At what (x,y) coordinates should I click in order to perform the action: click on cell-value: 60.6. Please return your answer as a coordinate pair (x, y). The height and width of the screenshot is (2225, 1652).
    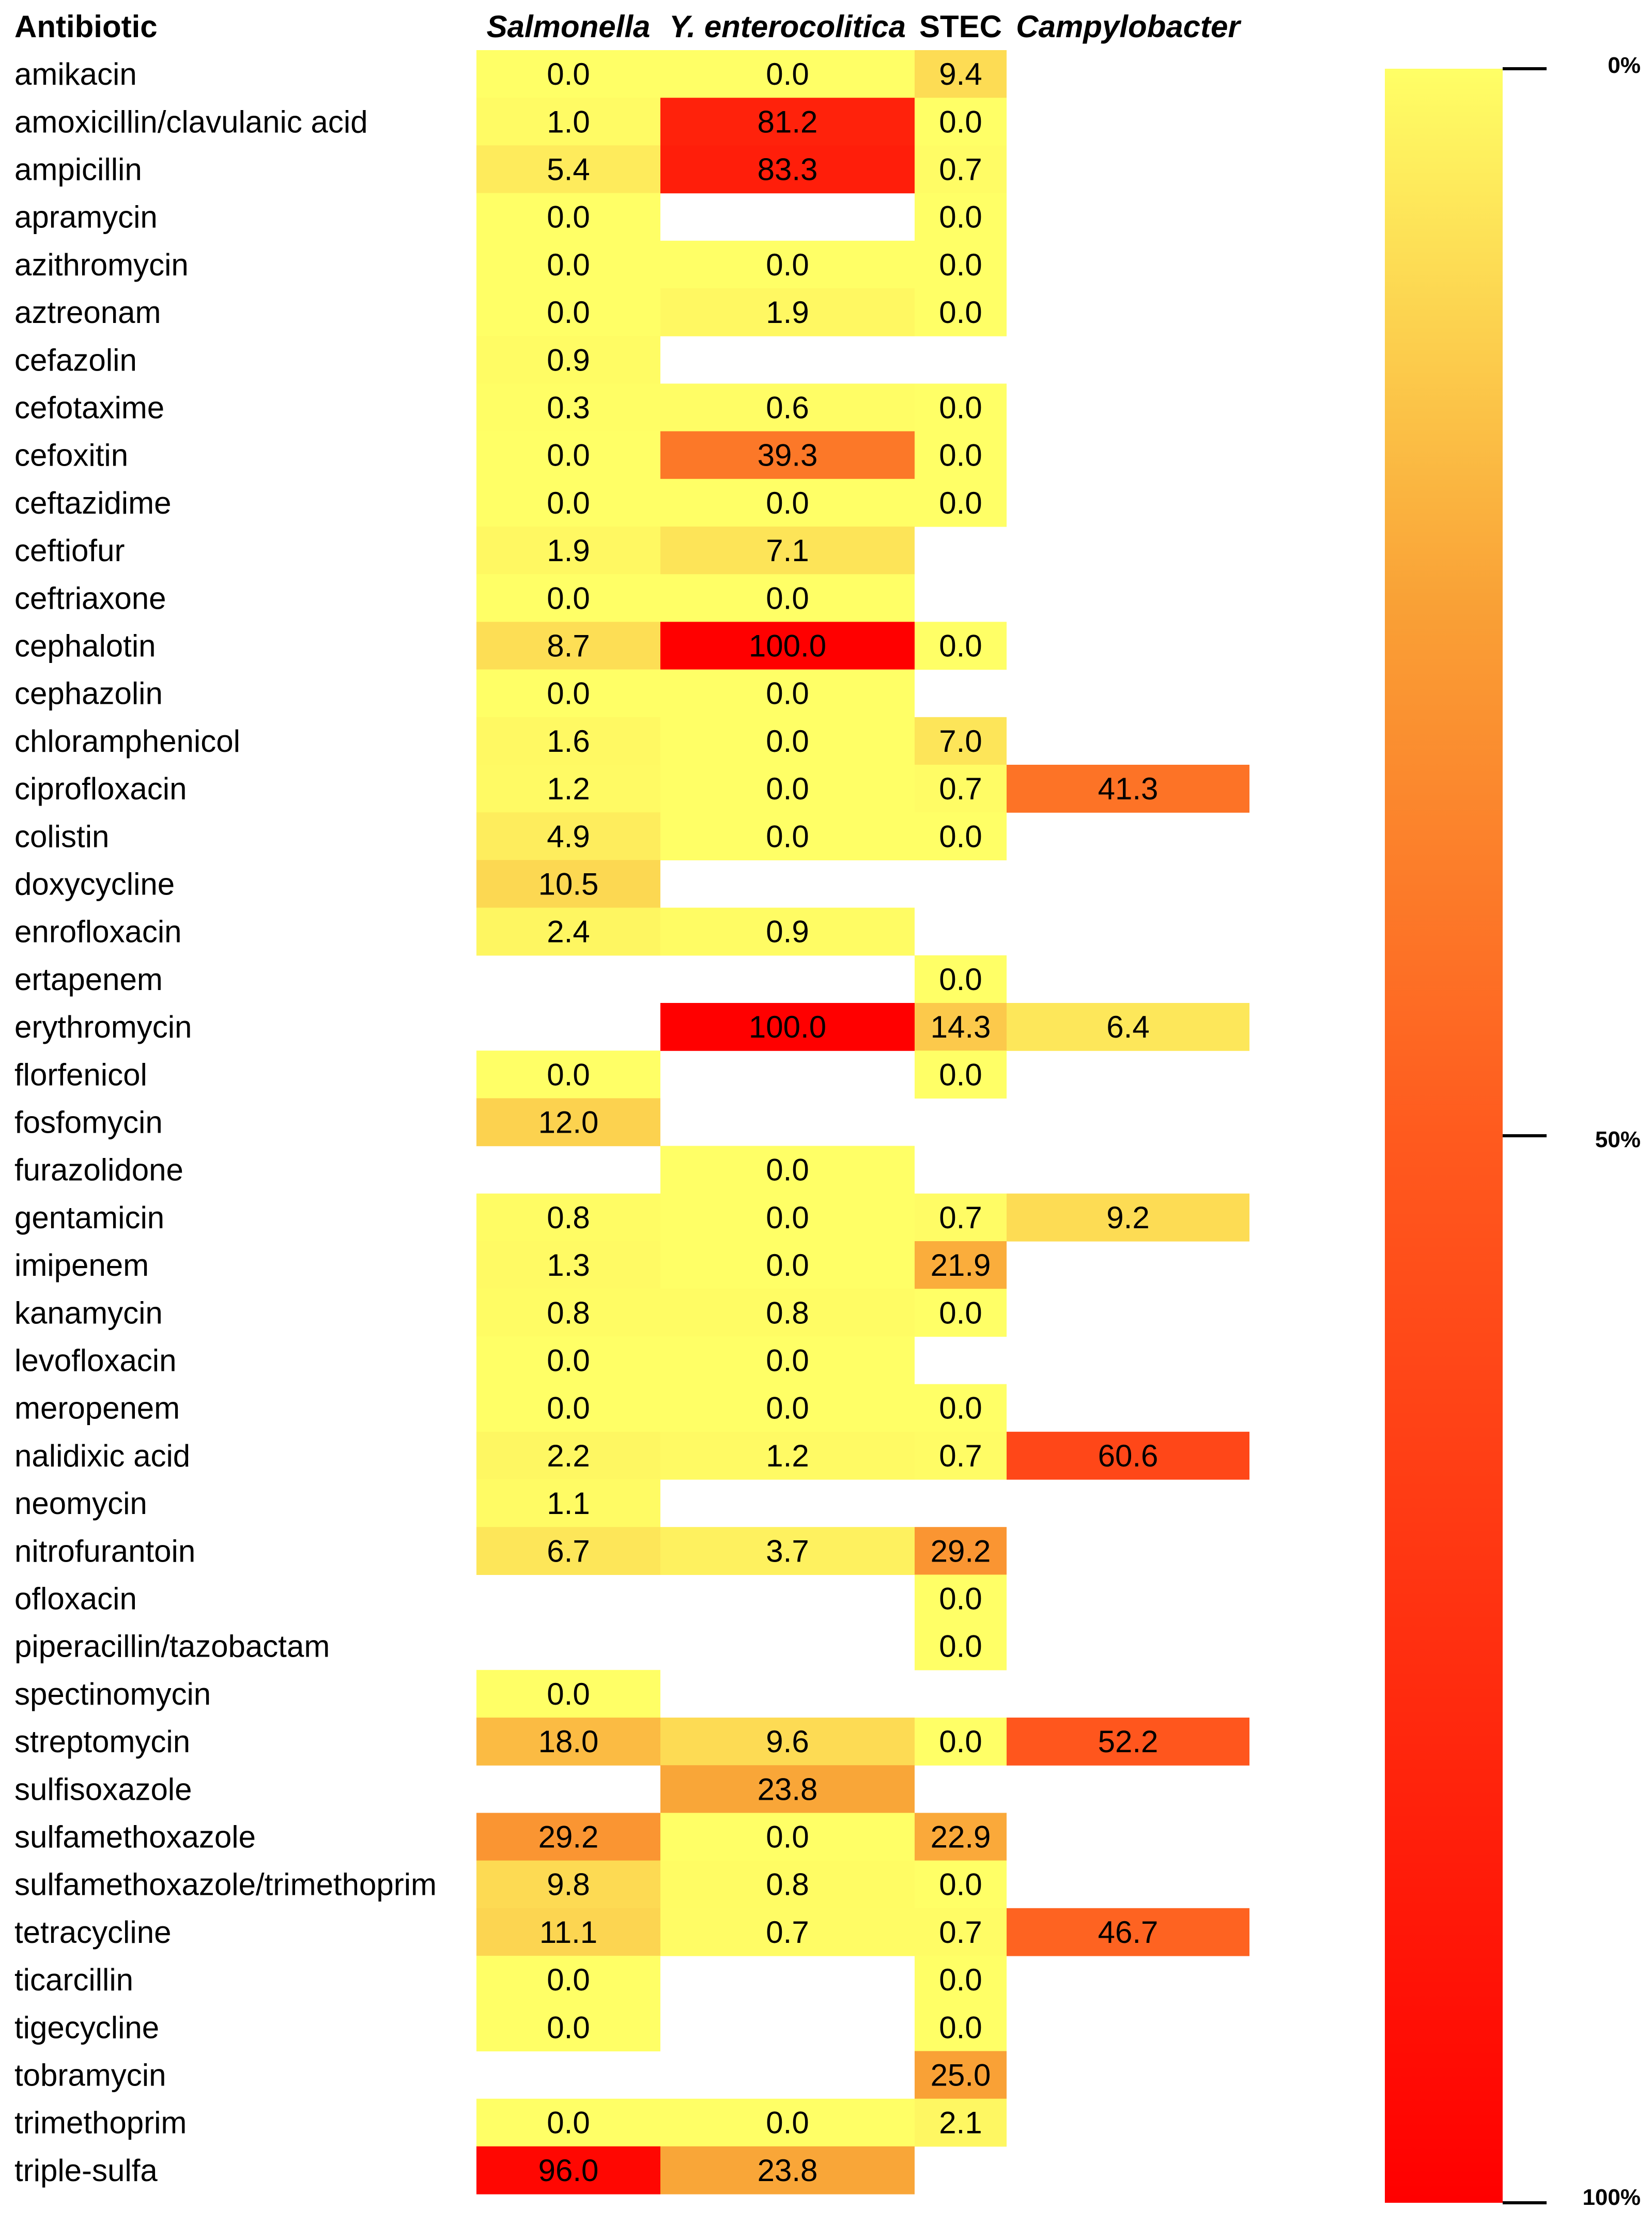
    Looking at the image, I should click on (1128, 1456).